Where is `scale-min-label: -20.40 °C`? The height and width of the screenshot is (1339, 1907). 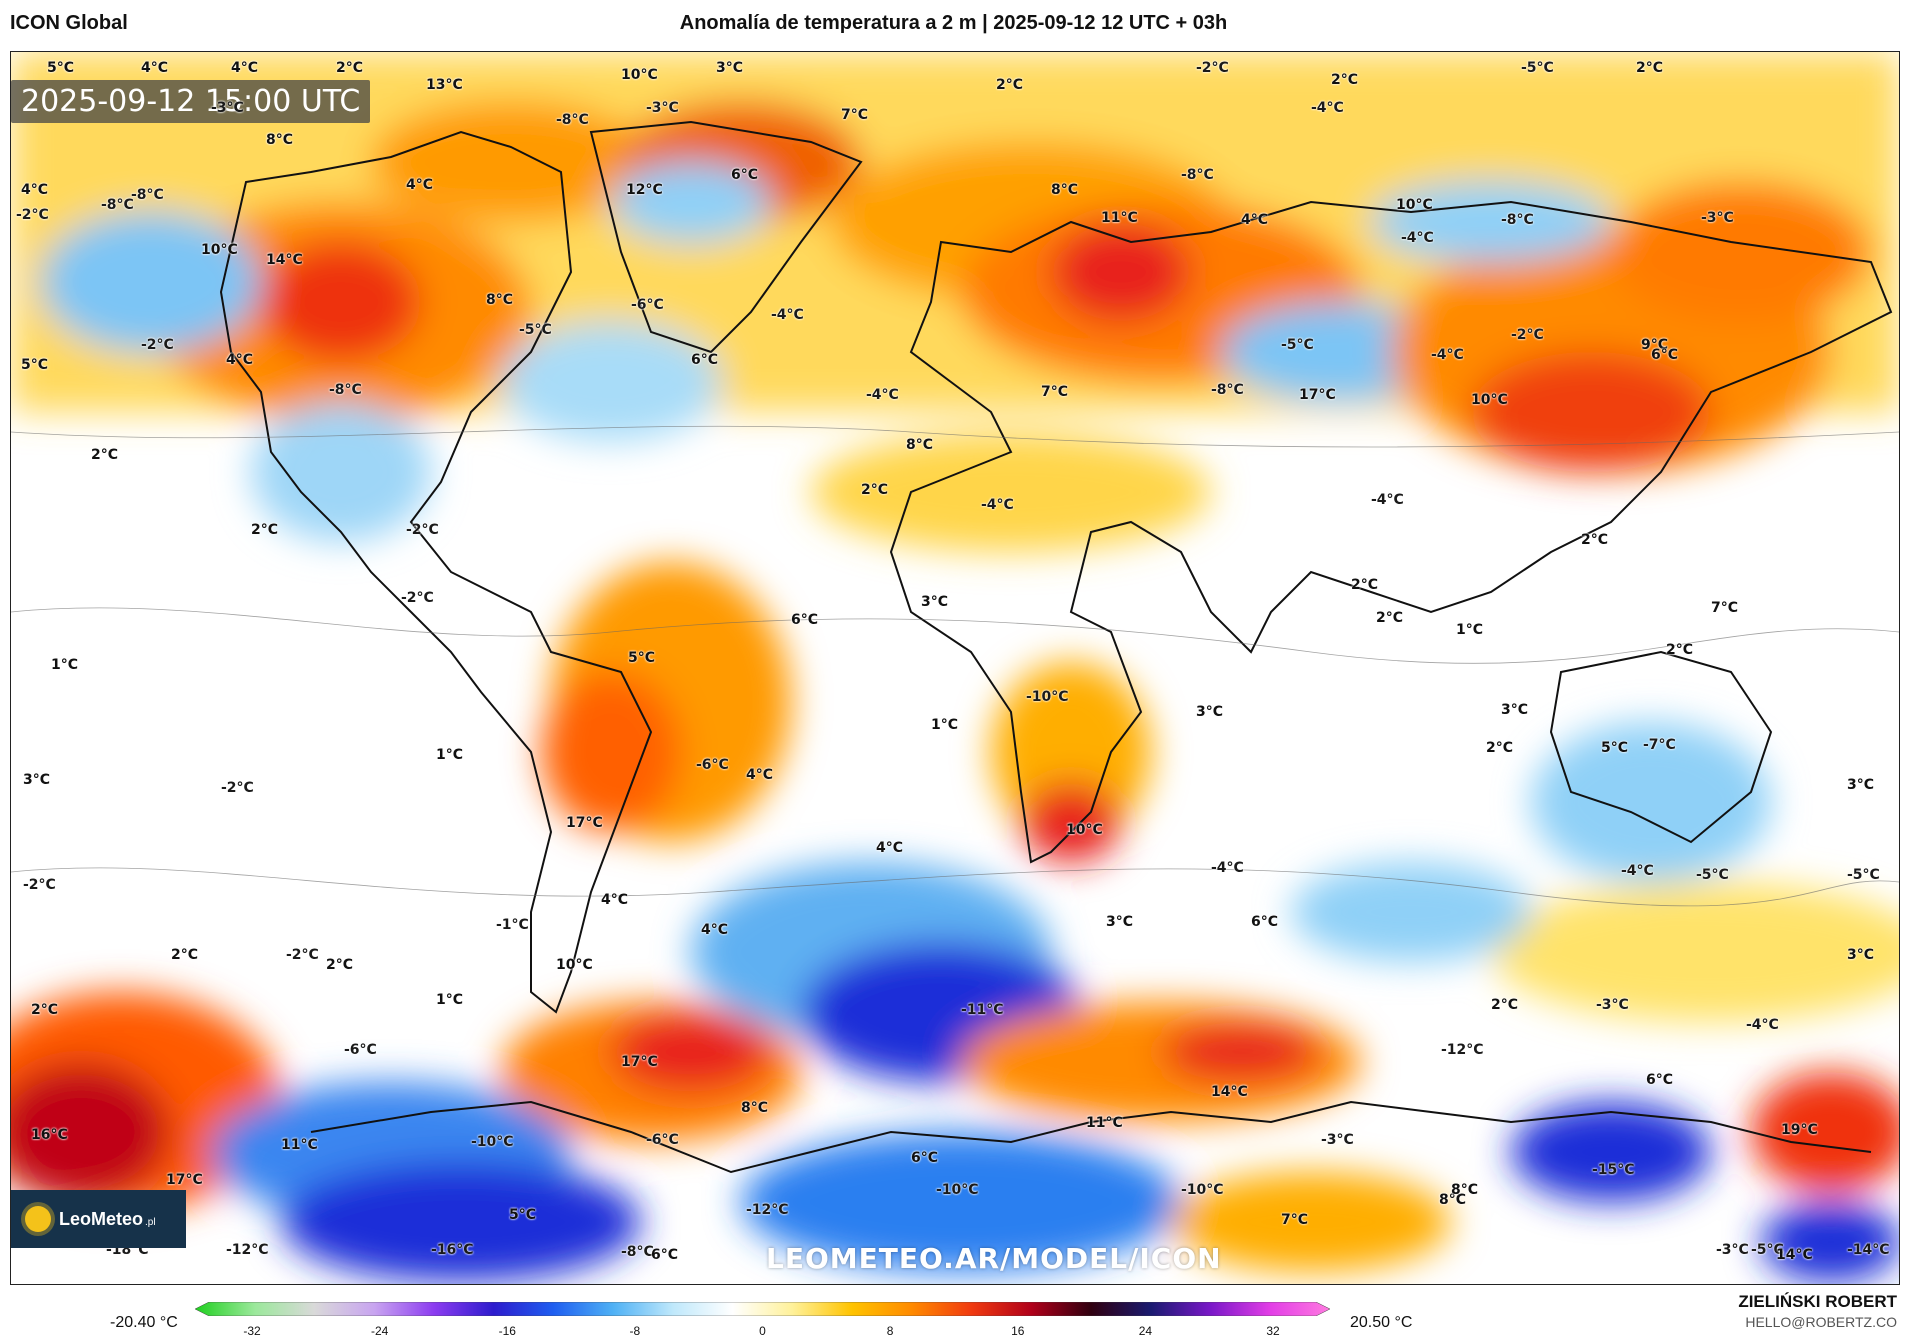
scale-min-label: -20.40 °C is located at coordinates (144, 1322).